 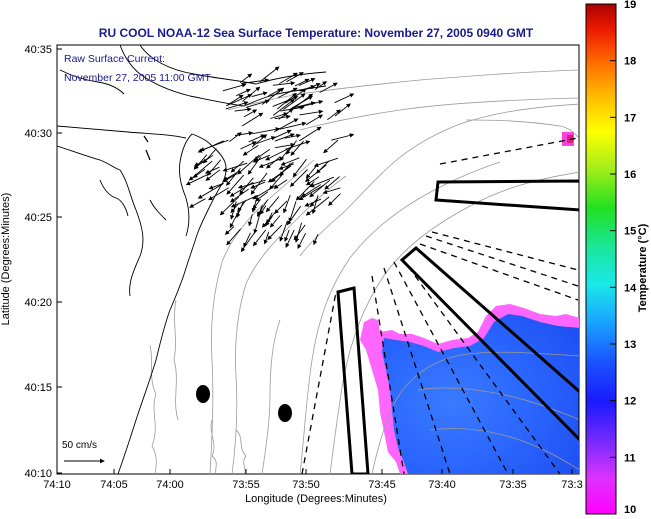 What do you see at coordinates (306, 485) in the screenshot?
I see `x-tick-label: 73:50` at bounding box center [306, 485].